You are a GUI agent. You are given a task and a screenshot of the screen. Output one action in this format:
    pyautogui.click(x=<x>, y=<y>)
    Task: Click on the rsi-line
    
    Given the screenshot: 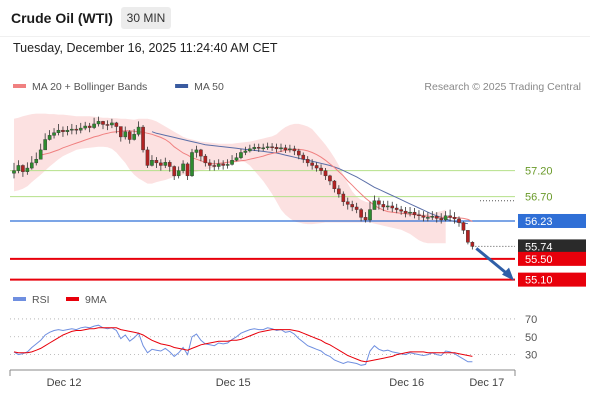 What is the action you would take?
    pyautogui.click(x=243, y=345)
    